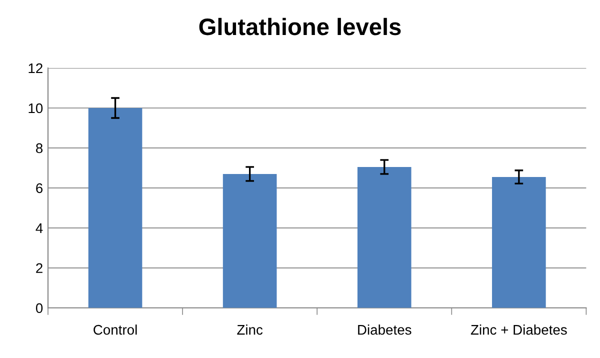  Describe the element at coordinates (115, 329) in the screenshot. I see `x-tick-label: Control` at that location.